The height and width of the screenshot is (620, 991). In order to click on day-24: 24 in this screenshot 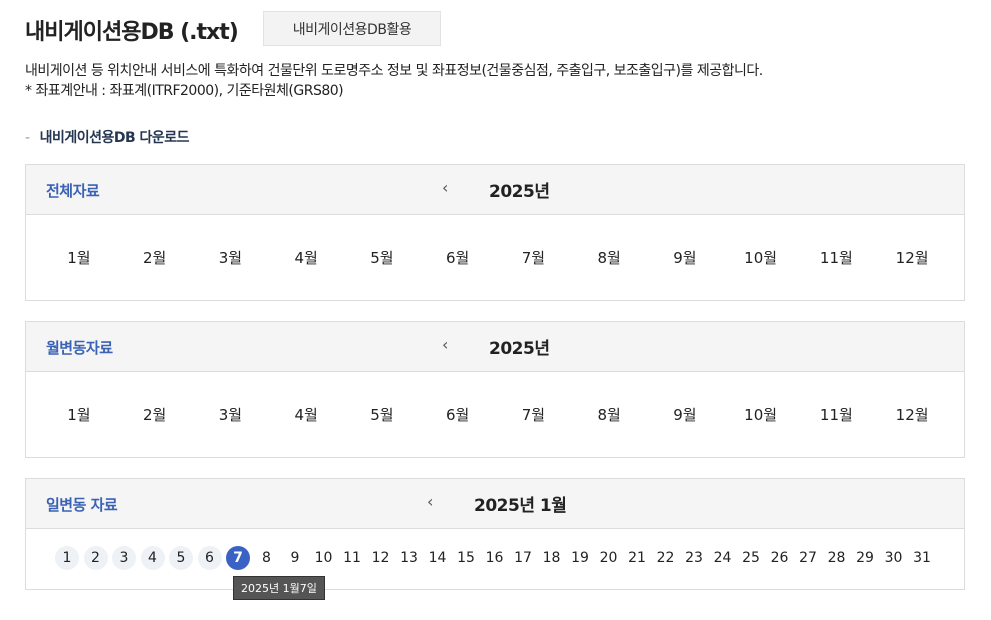, I will do `click(723, 558)`.